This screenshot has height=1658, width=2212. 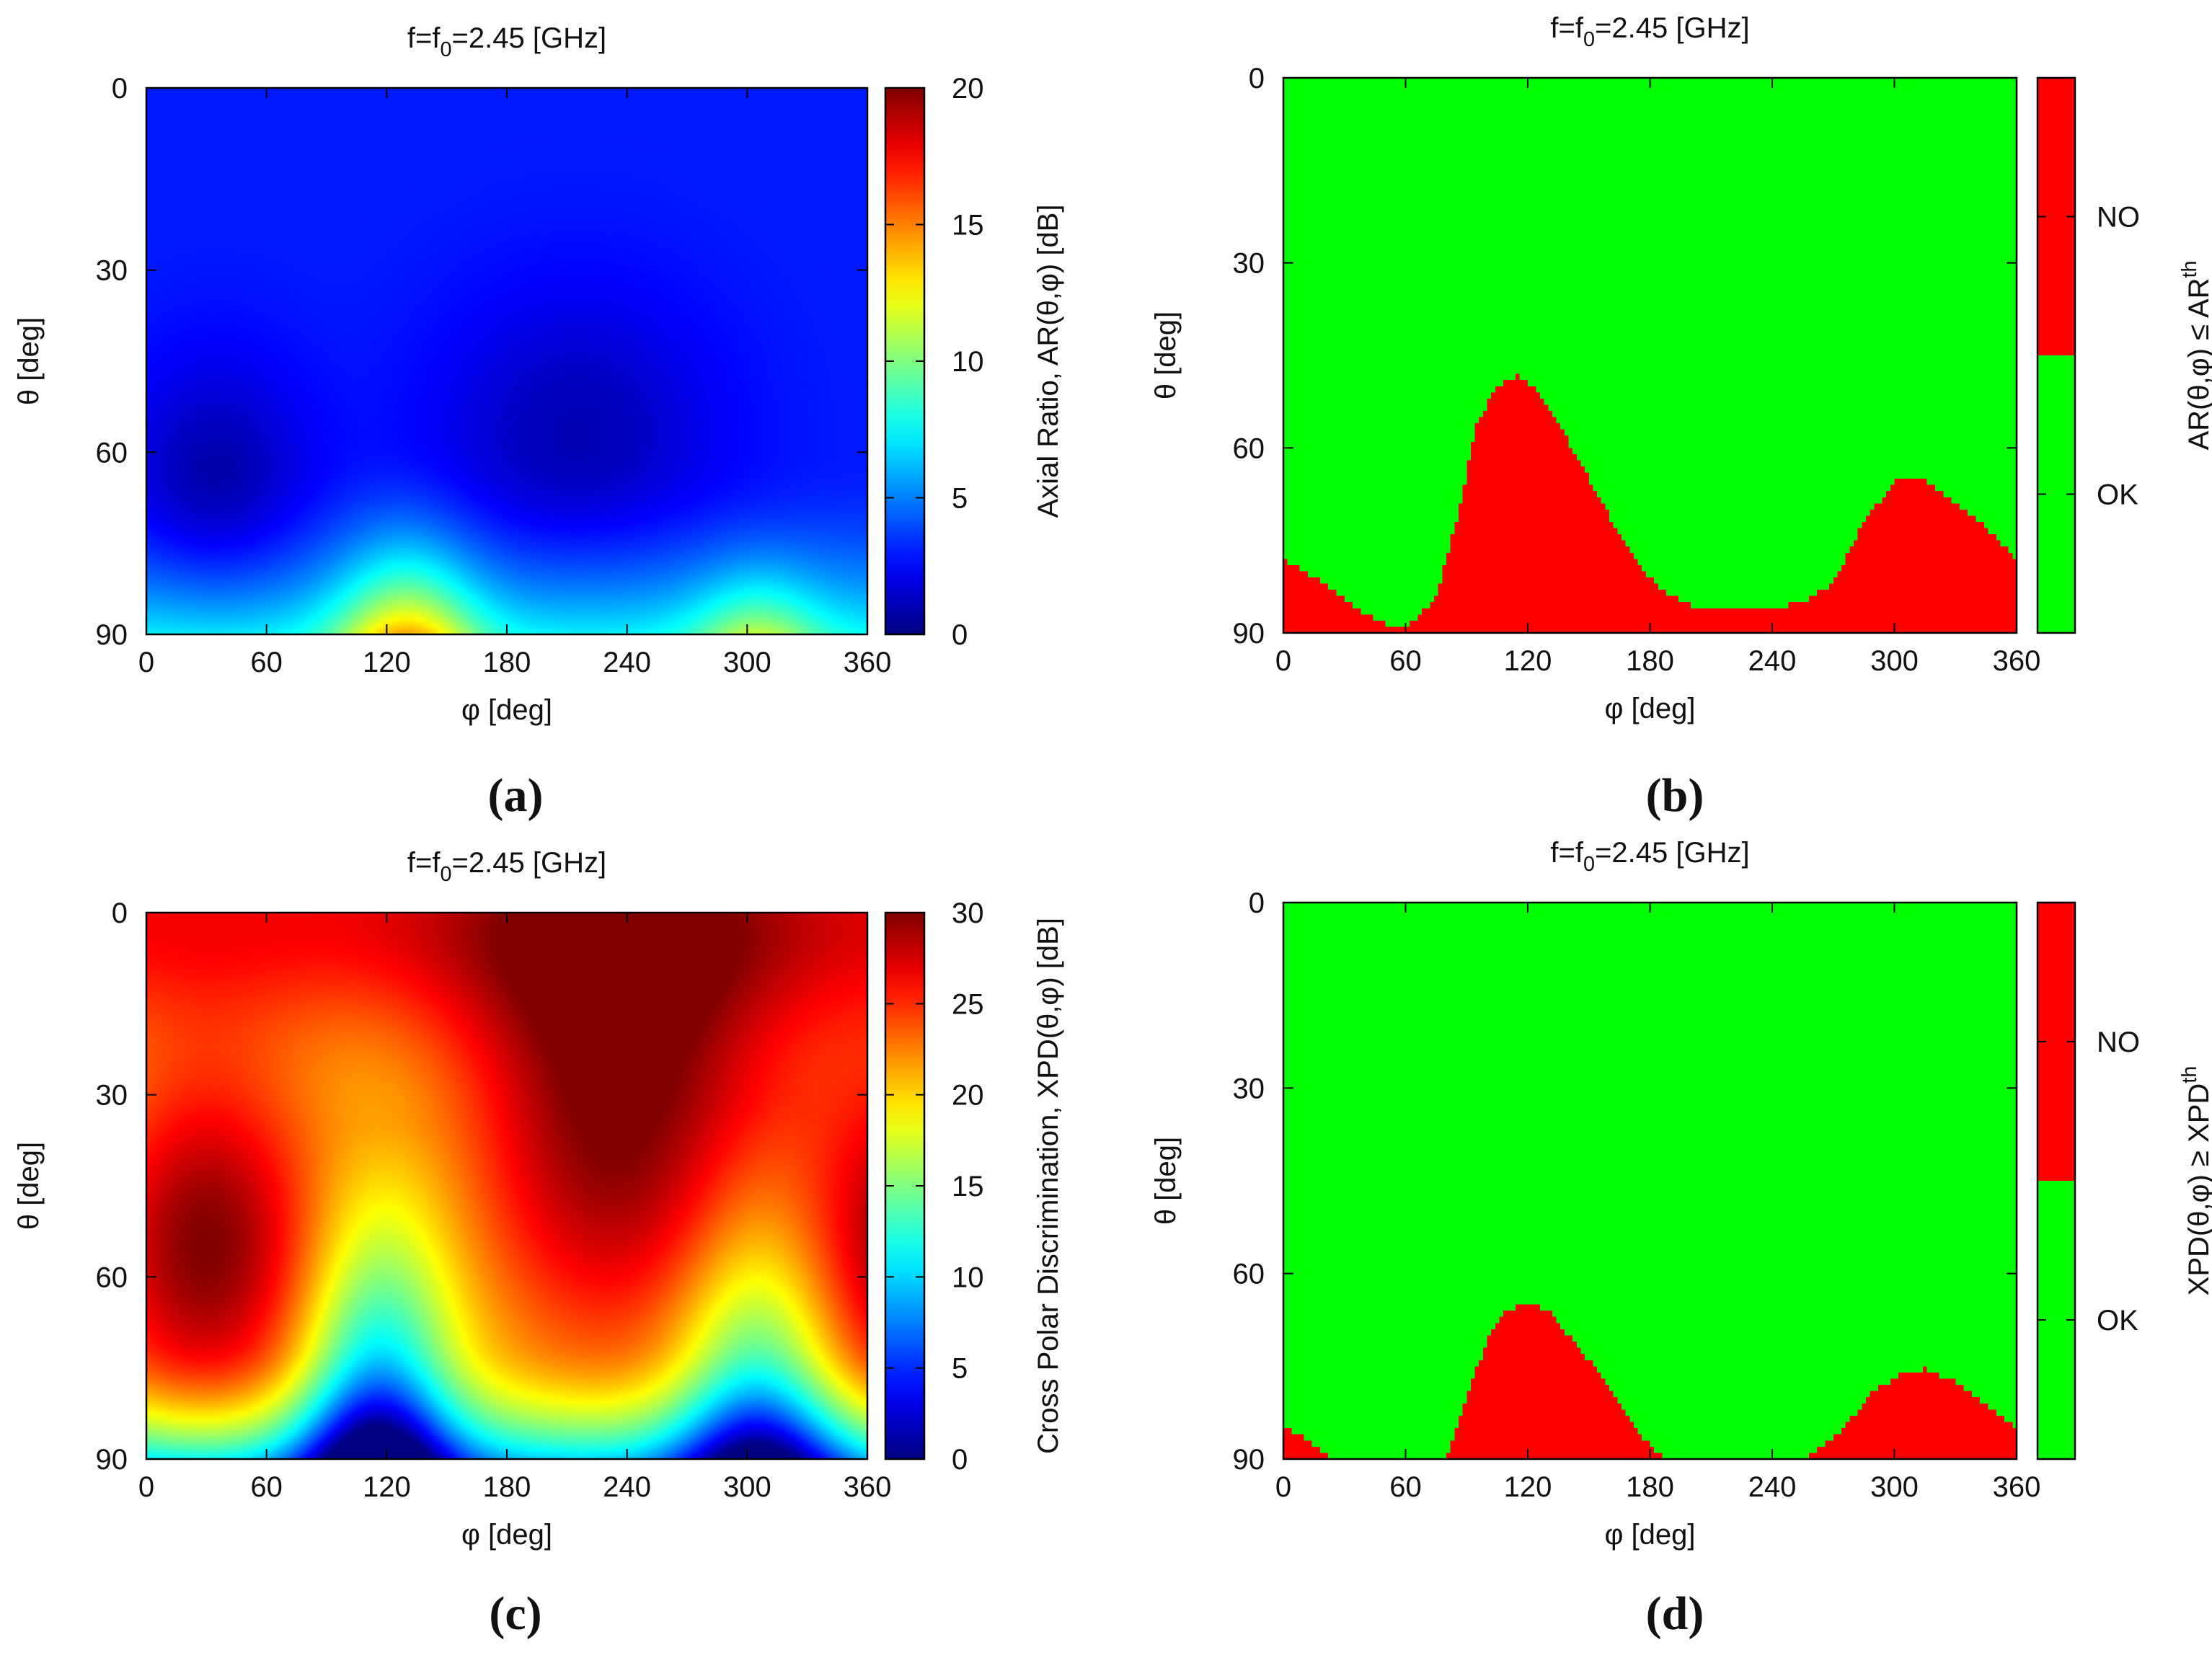 I want to click on colorbar-cat-no-d: NO, so click(x=2118, y=1042).